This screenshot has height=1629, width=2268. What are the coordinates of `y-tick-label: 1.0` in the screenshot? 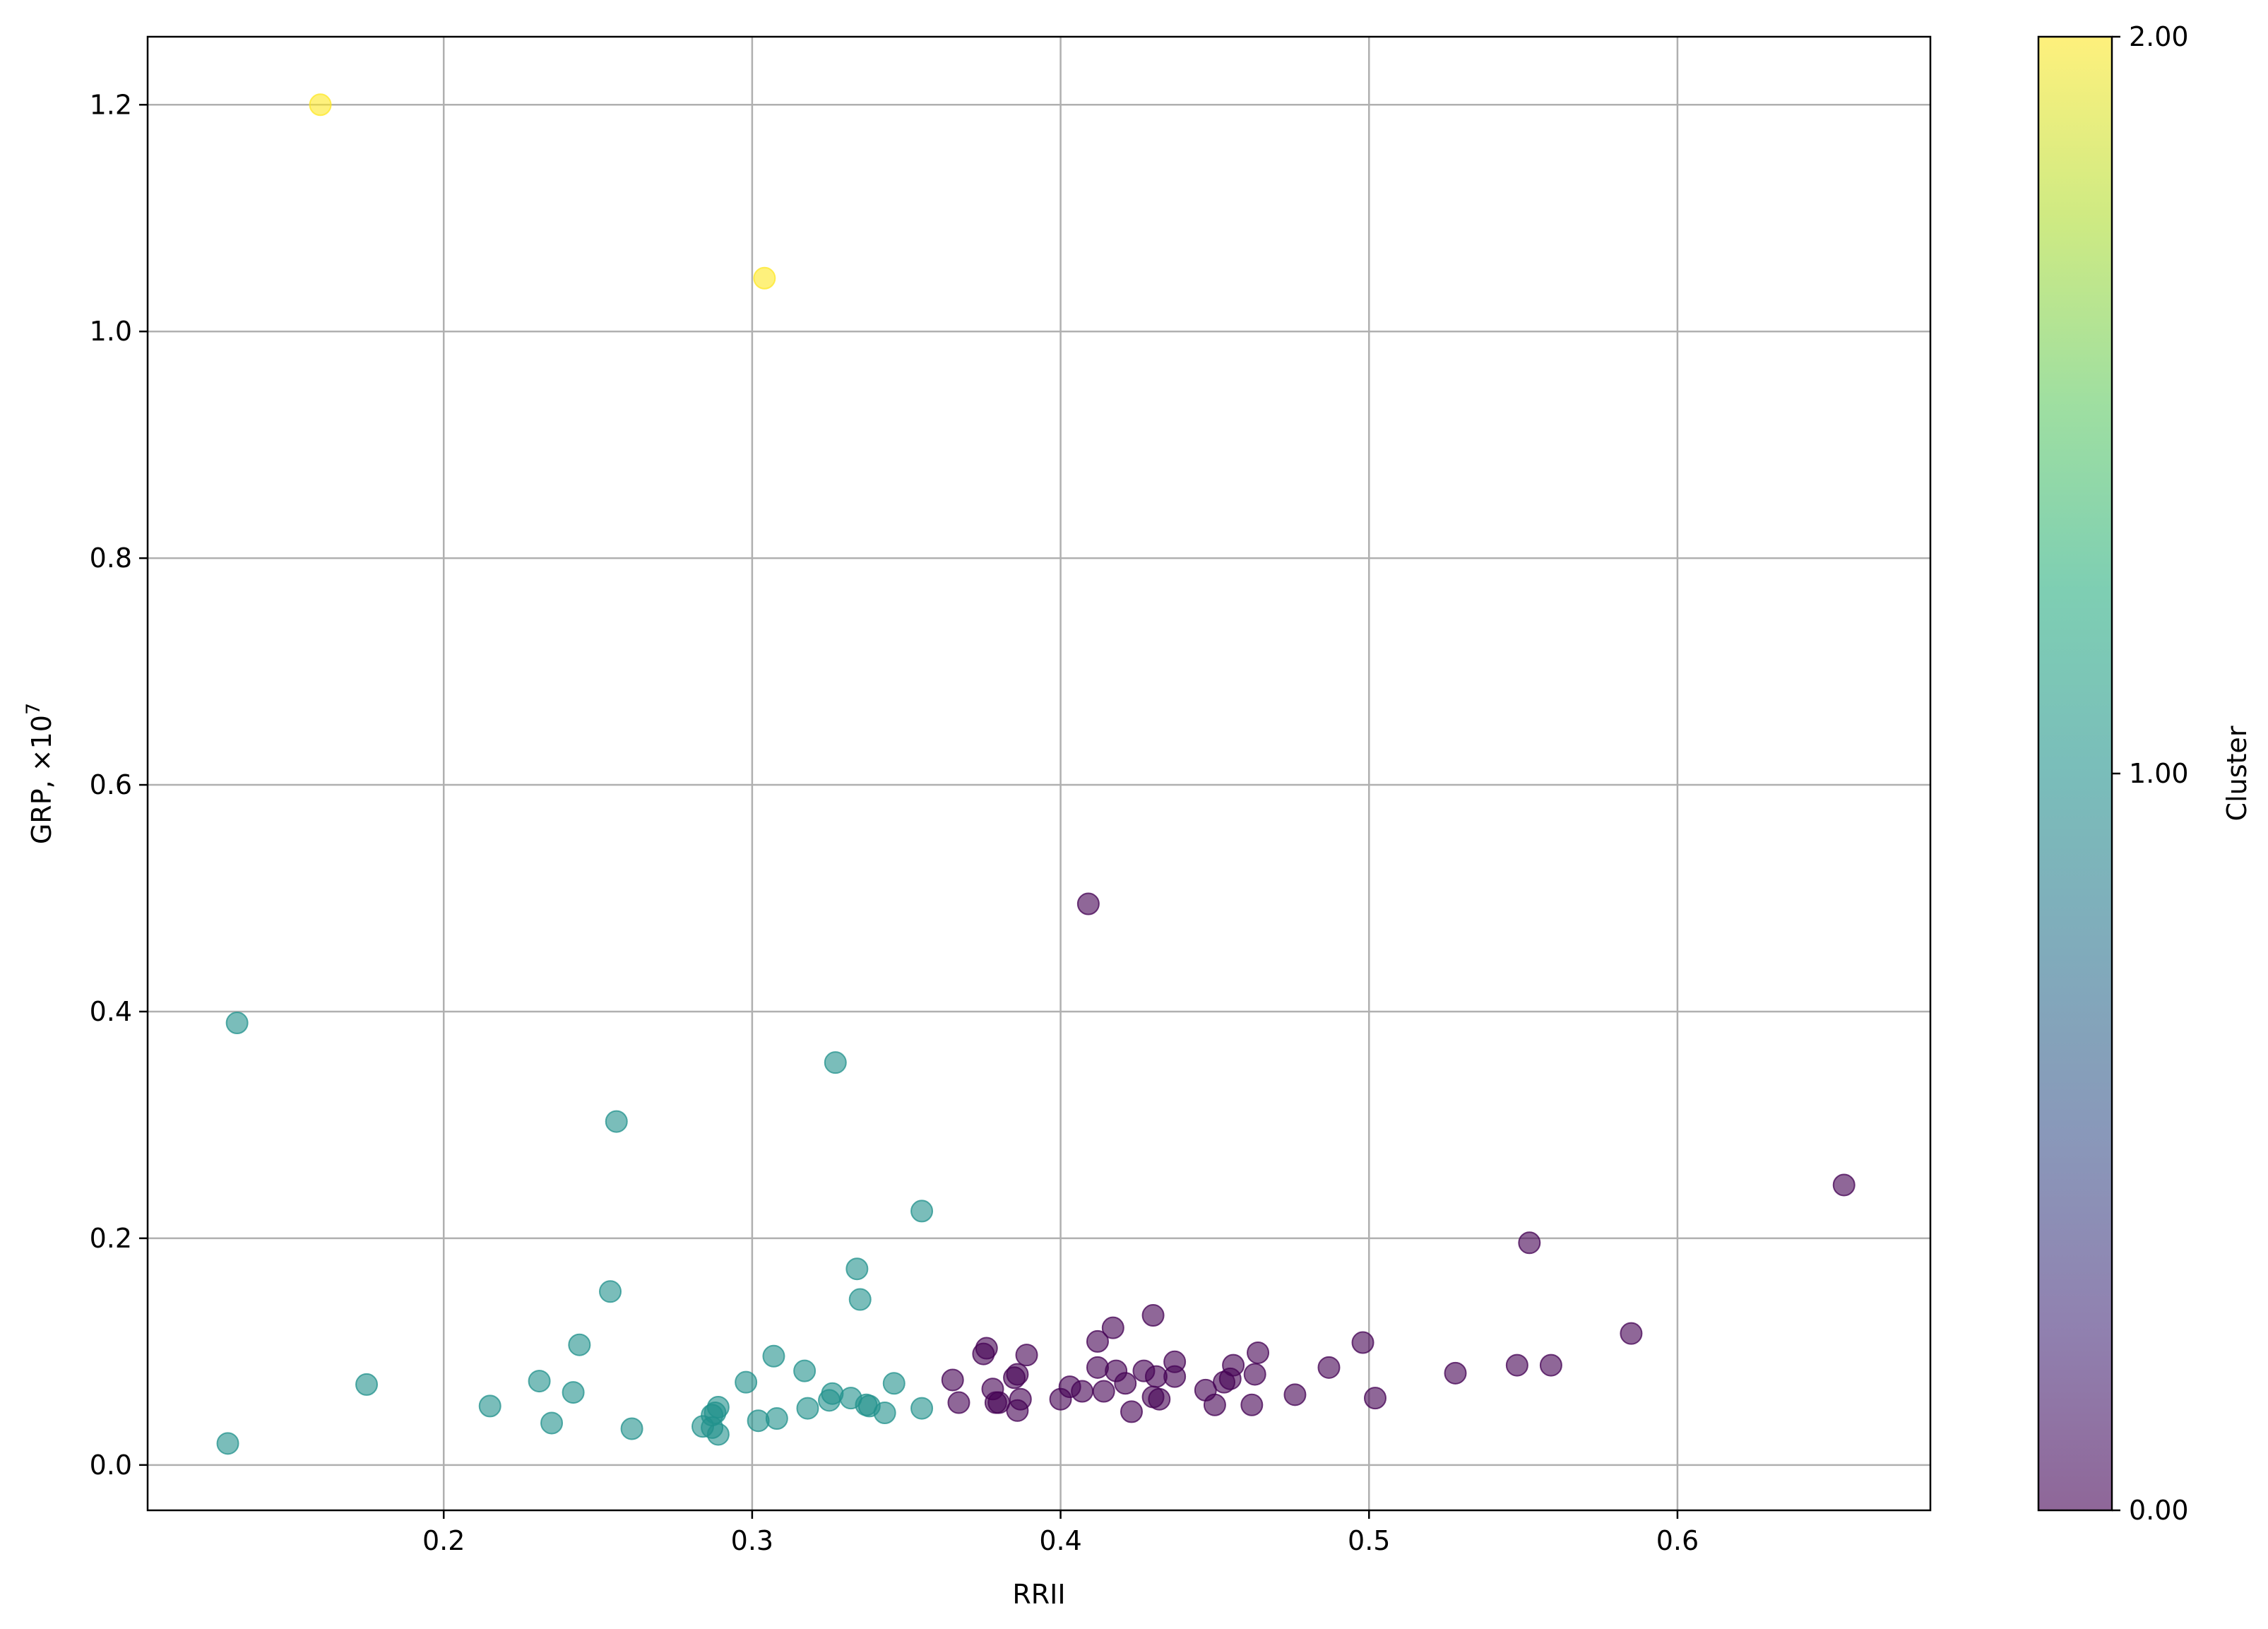 It's located at (111, 331).